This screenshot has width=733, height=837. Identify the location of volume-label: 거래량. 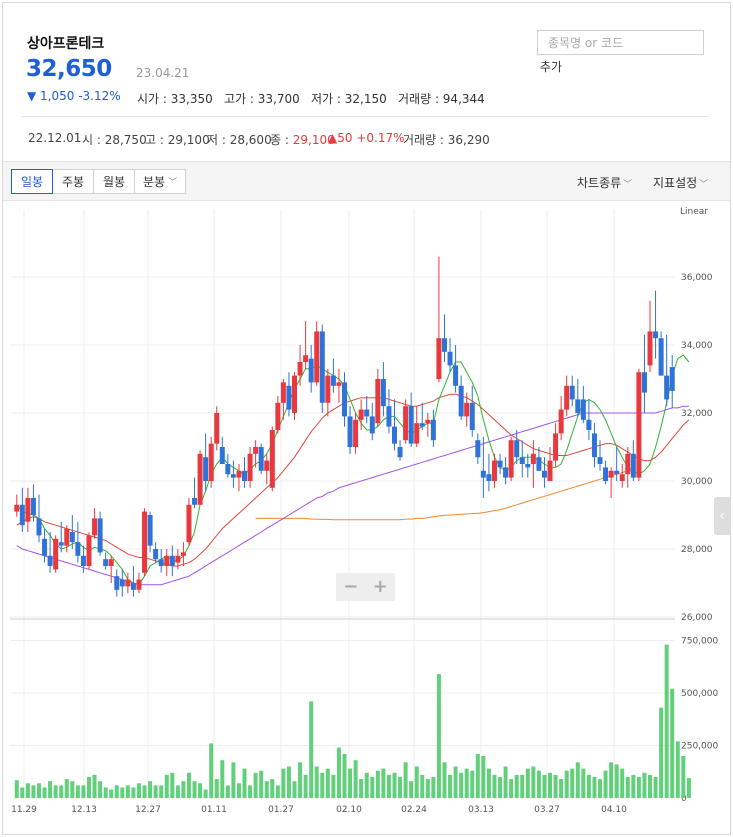
(415, 99).